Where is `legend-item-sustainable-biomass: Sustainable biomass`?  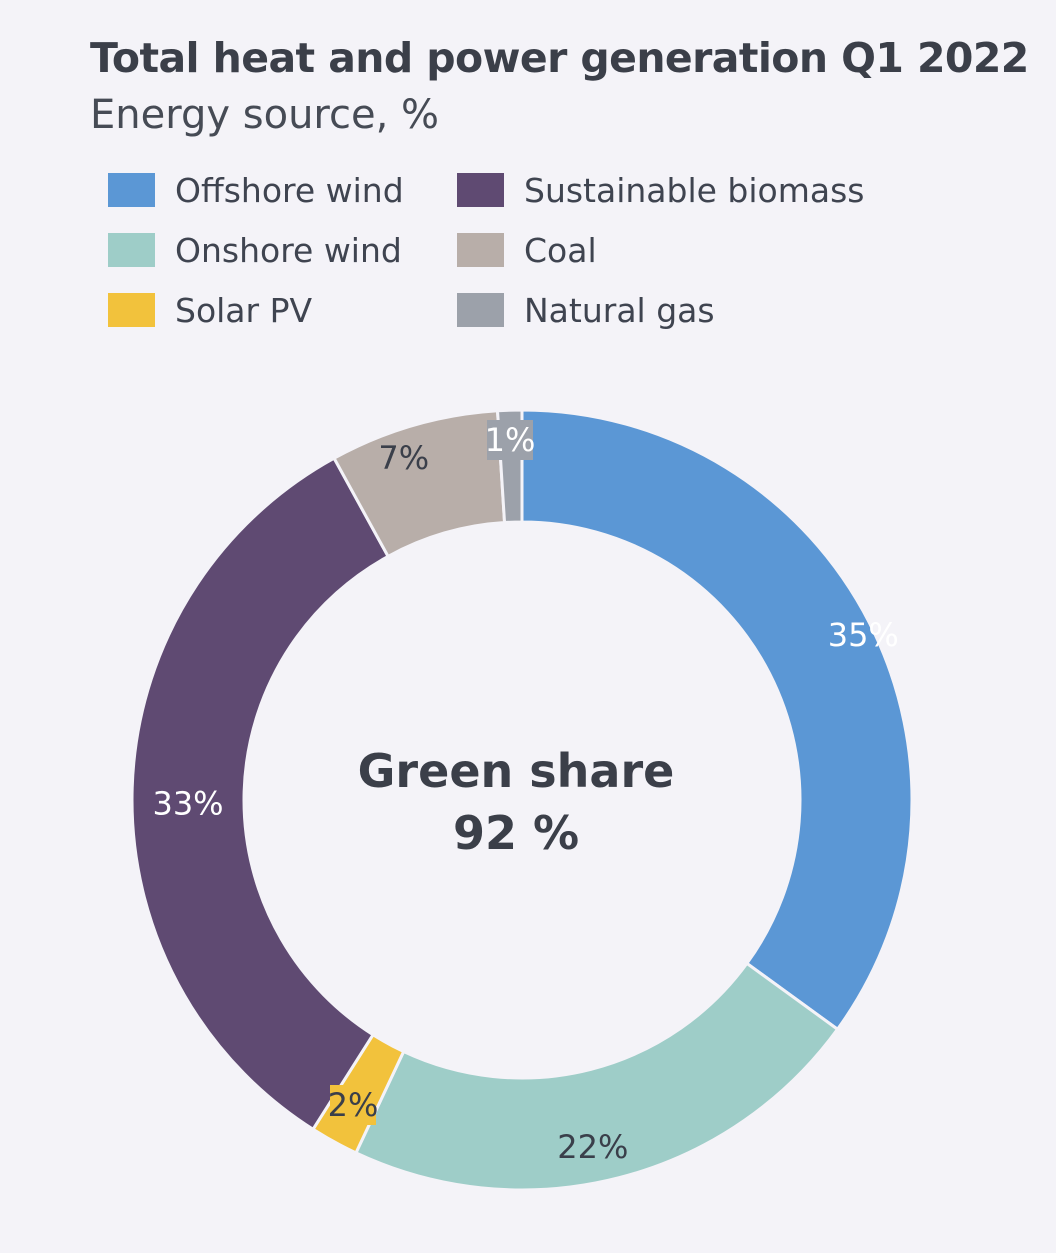 legend-item-sustainable-biomass: Sustainable biomass is located at coordinates (667, 190).